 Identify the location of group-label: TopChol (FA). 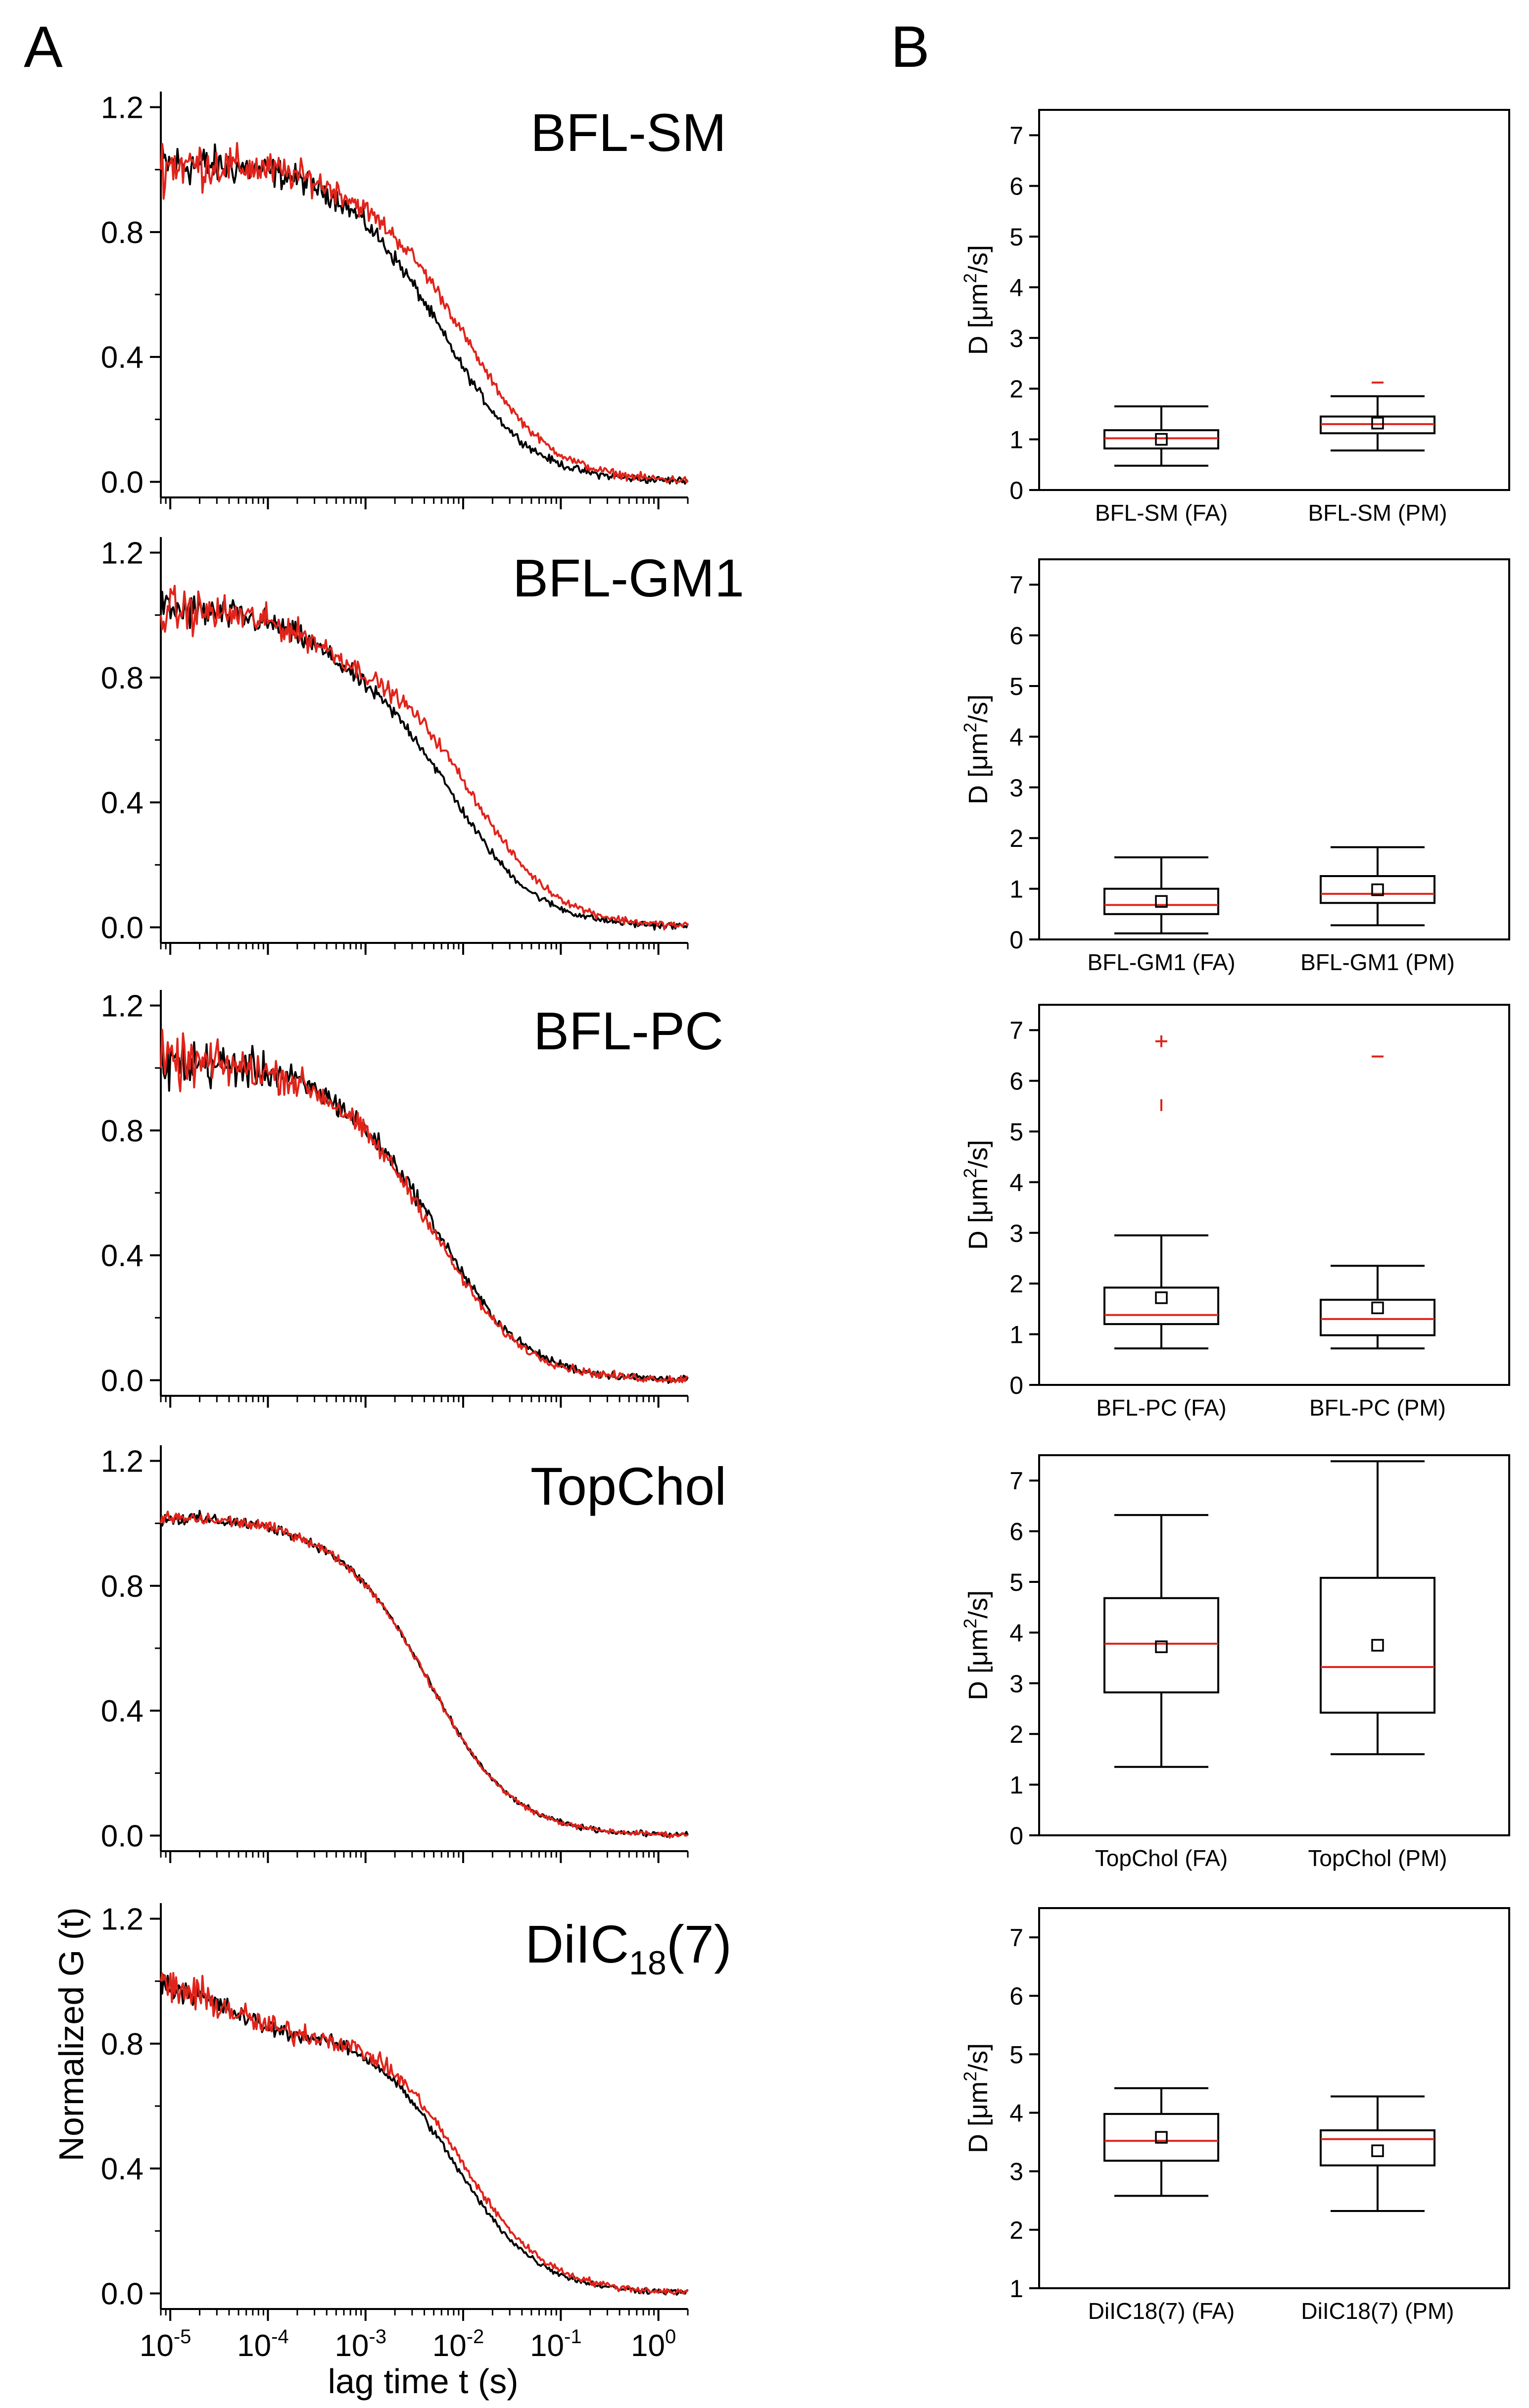
(1161, 1858).